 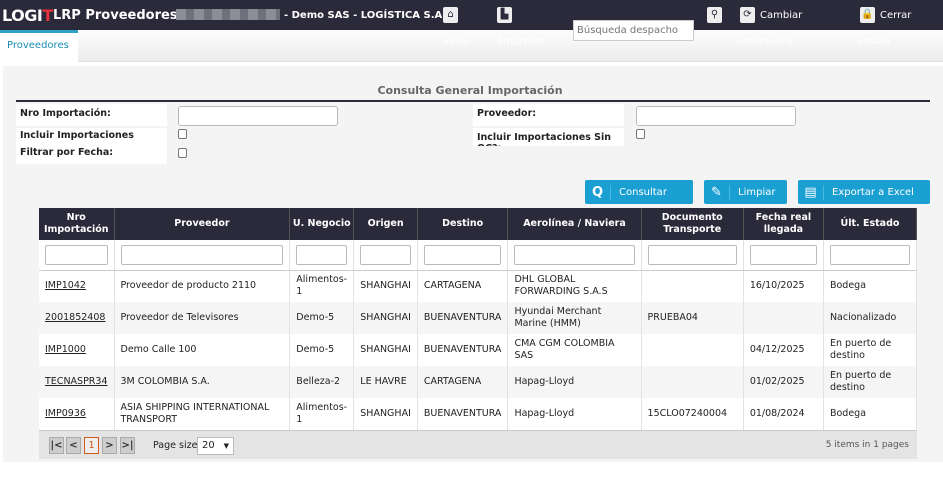 I want to click on nav-contrasena-label: contraseña, so click(x=765, y=41).